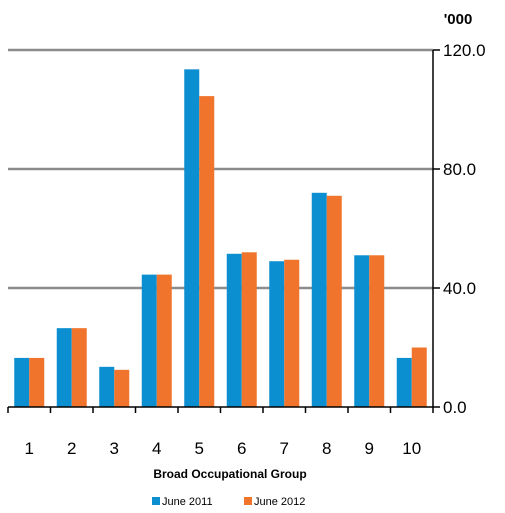 The height and width of the screenshot is (513, 505). I want to click on x-tick-label: 6, so click(241, 448).